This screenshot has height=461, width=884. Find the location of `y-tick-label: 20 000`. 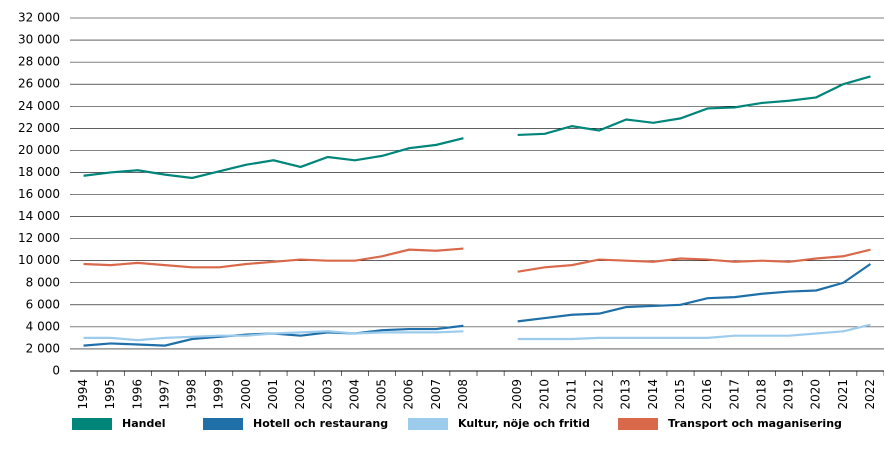

y-tick-label: 20 000 is located at coordinates (39, 150).